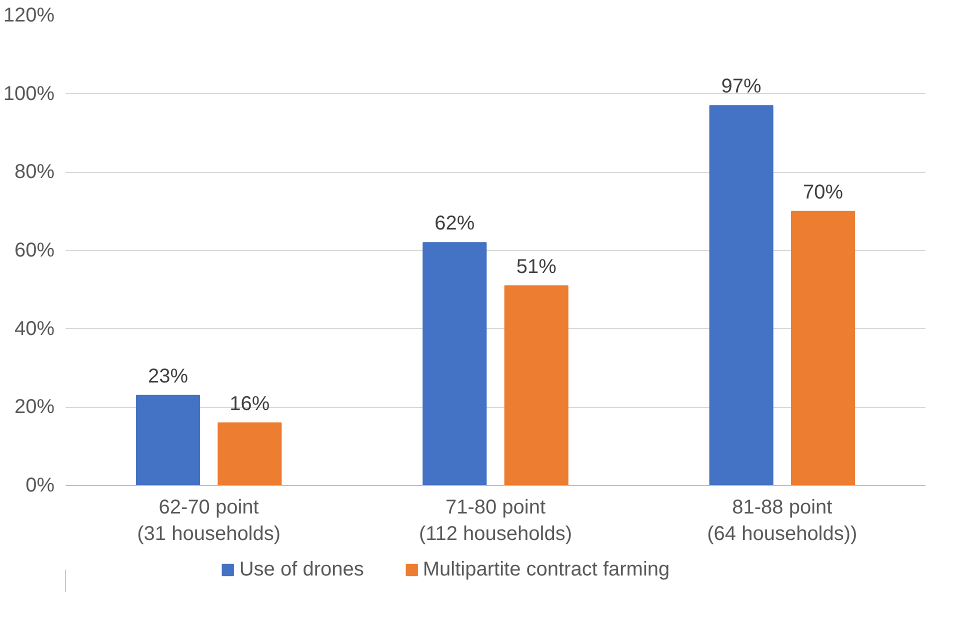  Describe the element at coordinates (40, 485) in the screenshot. I see `y-tick-label: 0%` at that location.